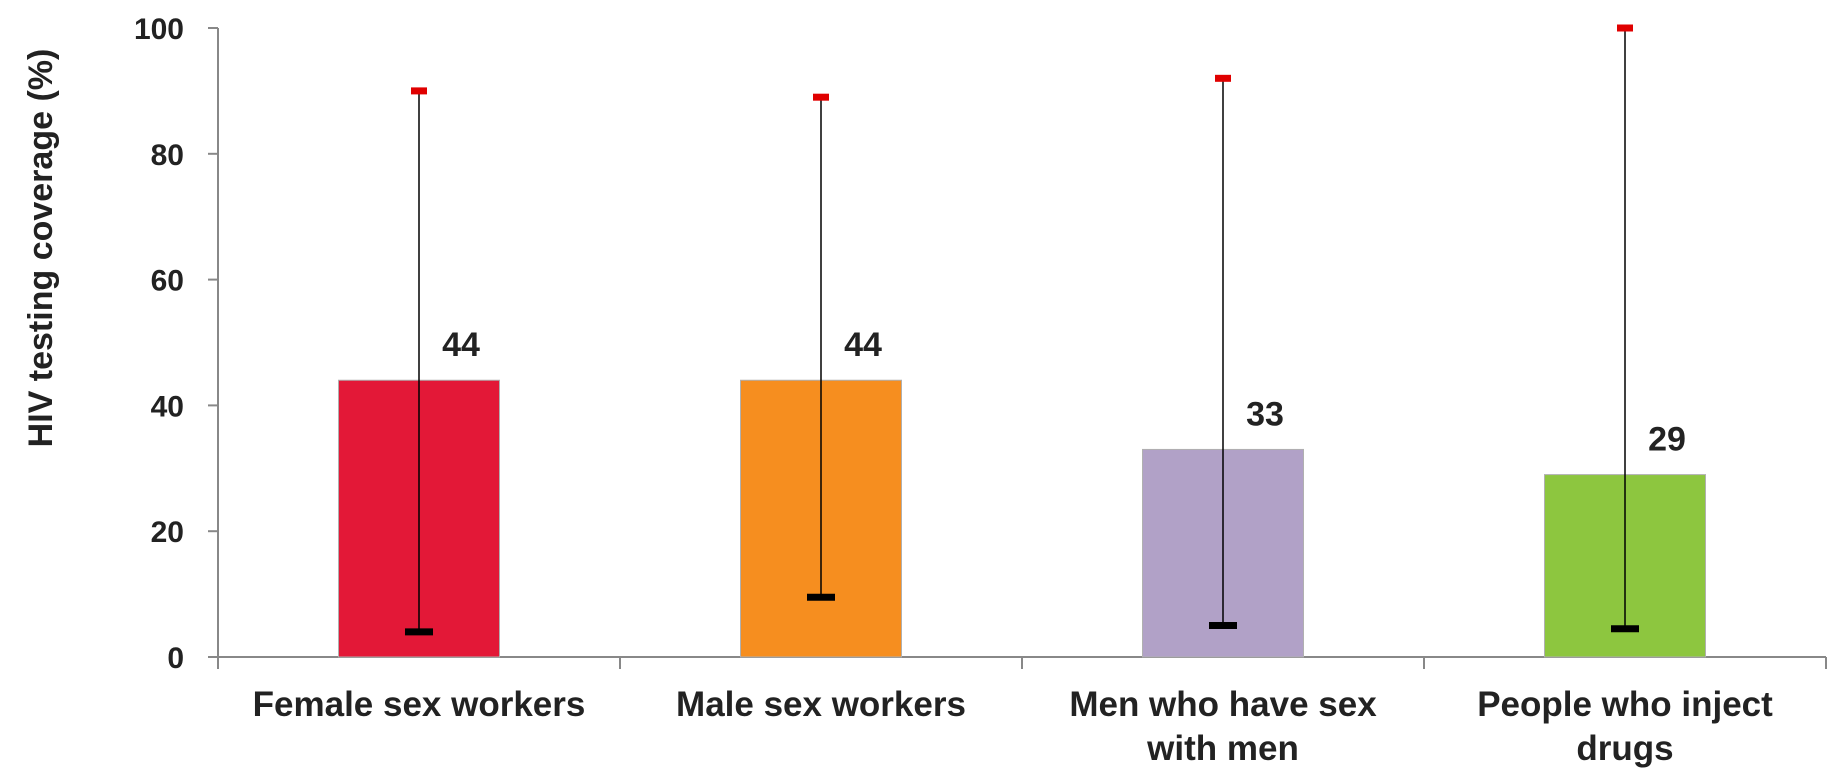 The width and height of the screenshot is (1833, 768). I want to click on y-tick-label: 80, so click(167, 155).